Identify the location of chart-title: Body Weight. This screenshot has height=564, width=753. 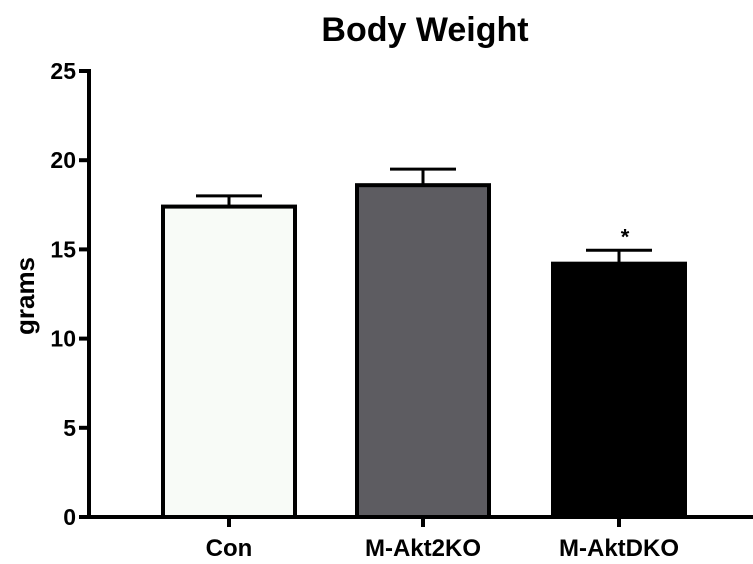
(424, 30).